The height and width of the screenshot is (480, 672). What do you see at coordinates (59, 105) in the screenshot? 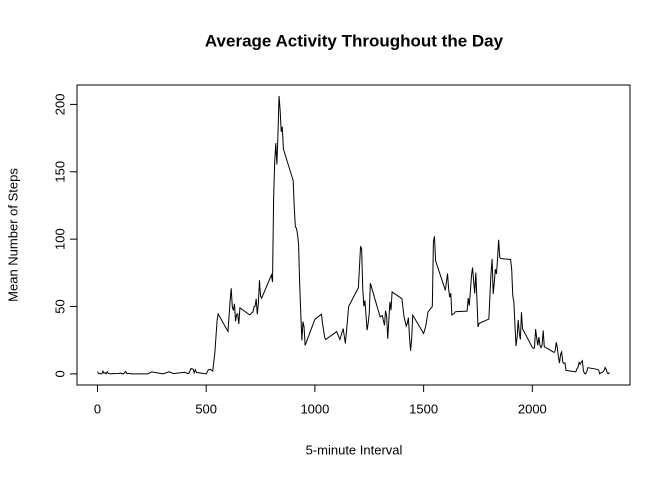
I see `y-tick-label: 200` at bounding box center [59, 105].